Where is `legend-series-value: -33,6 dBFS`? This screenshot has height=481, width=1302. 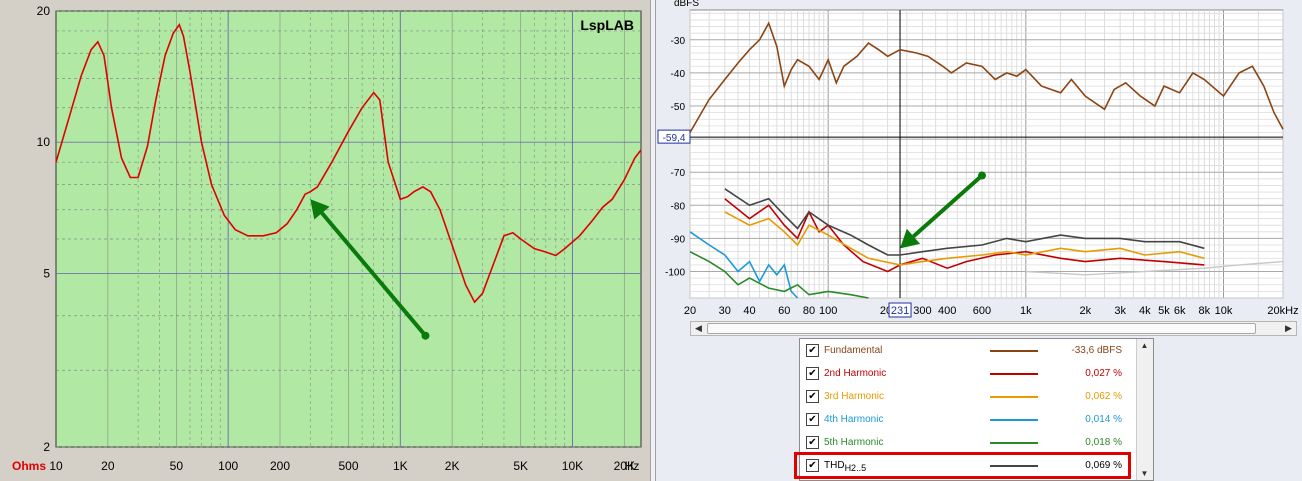 legend-series-value: -33,6 dBFS is located at coordinates (1096, 350).